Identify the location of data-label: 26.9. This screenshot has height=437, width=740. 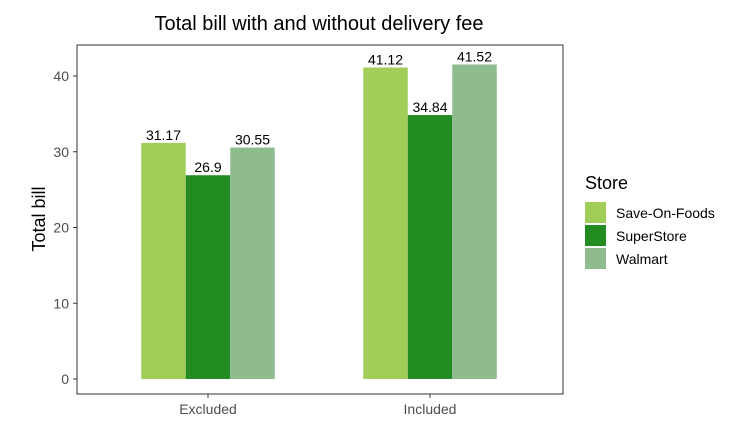
(207, 167).